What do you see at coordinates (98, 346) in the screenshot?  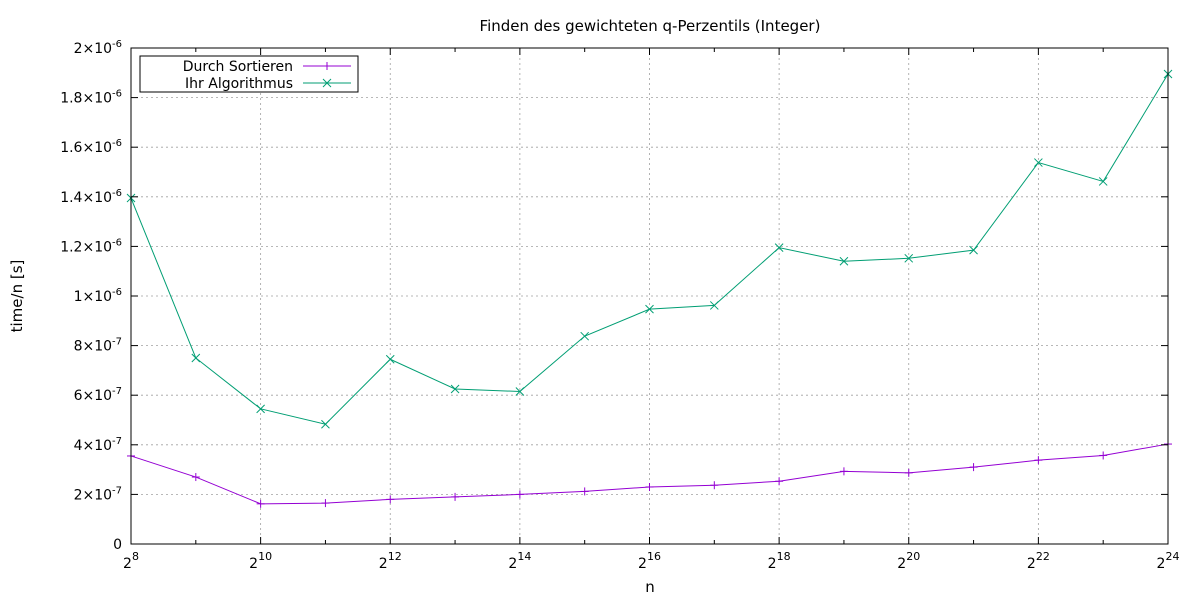 I see `y-tick-label: 8×10-7` at bounding box center [98, 346].